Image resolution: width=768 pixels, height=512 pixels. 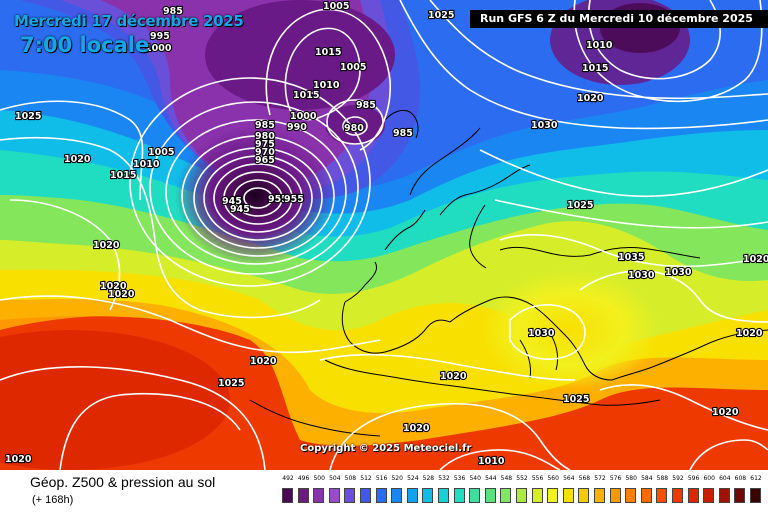 I want to click on legend-tick-label: 552, so click(x=522, y=478).